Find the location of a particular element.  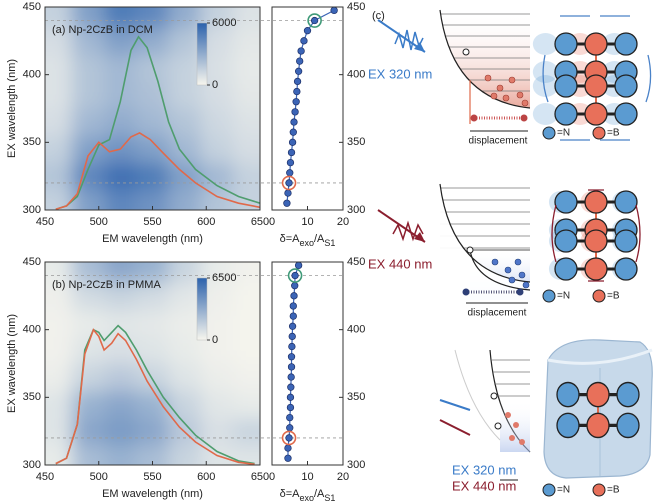

x-tick-label: 0 is located at coordinates (272, 477).